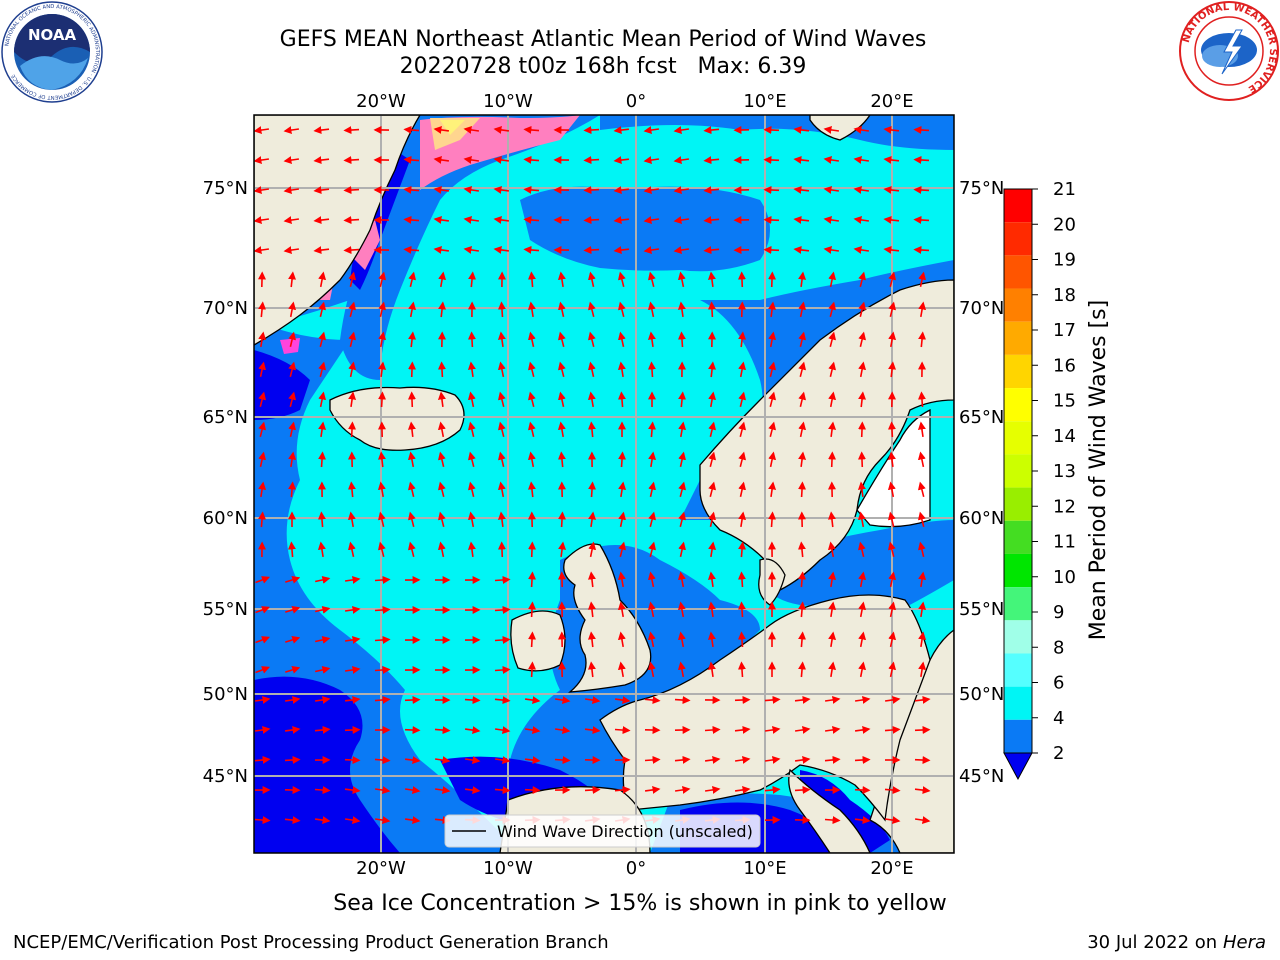 The image size is (1280, 960). I want to click on legend-label: Wind Wave Direction (unscaled), so click(625, 831).